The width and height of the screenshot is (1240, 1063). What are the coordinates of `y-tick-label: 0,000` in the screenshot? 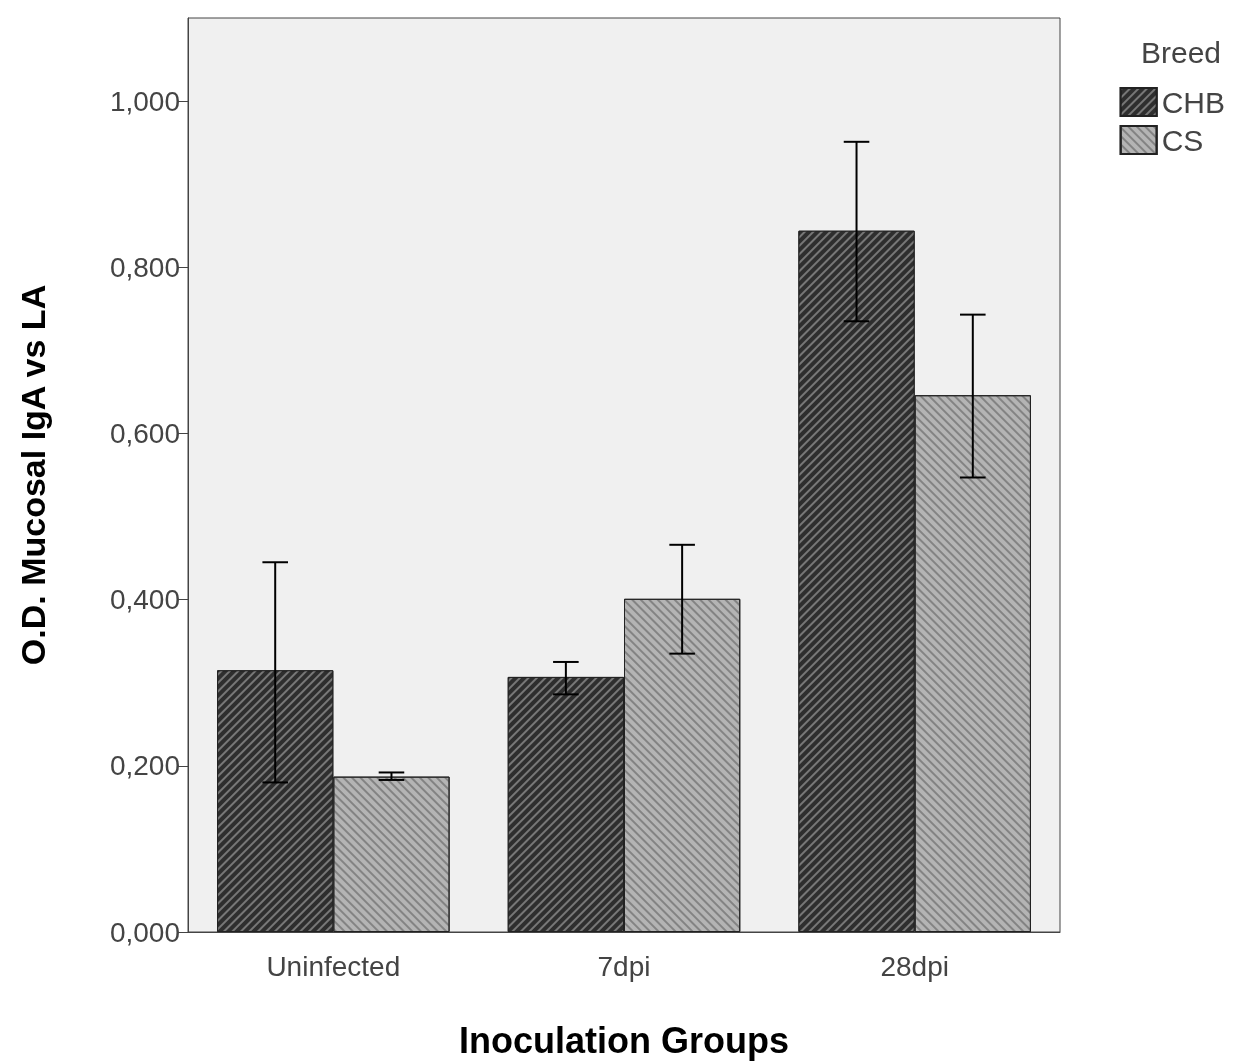 It's located at (144, 932).